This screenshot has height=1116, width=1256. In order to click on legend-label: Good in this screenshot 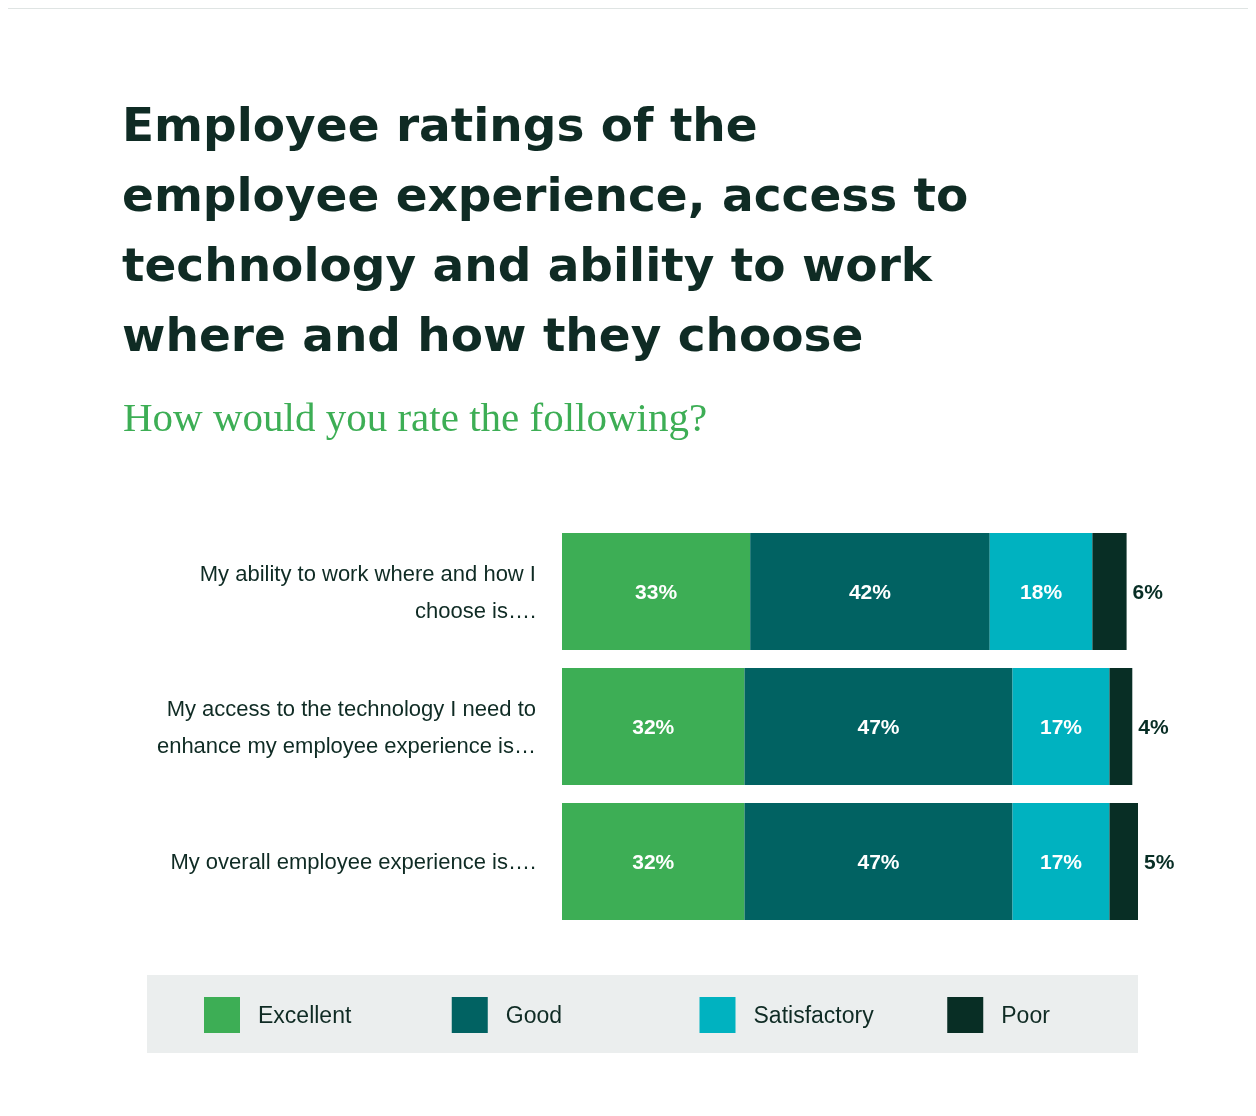, I will do `click(534, 1015)`.